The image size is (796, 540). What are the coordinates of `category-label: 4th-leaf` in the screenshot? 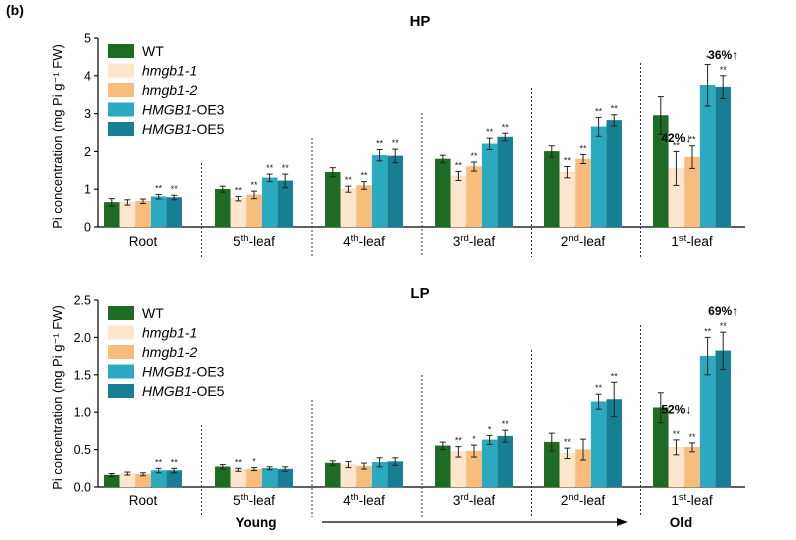 It's located at (364, 500).